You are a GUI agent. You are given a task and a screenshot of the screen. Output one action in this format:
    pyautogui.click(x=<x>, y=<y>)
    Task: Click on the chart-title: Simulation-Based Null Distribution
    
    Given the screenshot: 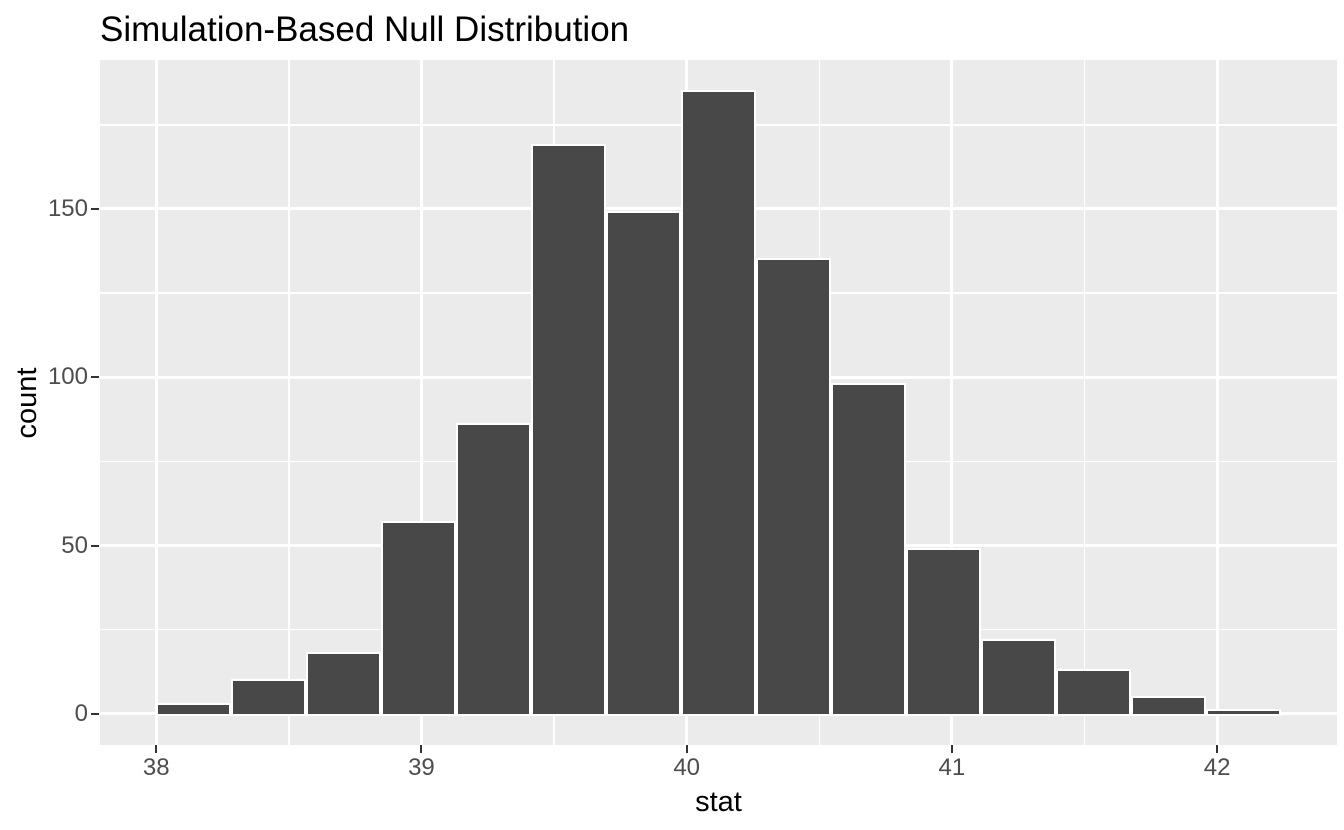 What is the action you would take?
    pyautogui.click(x=365, y=29)
    